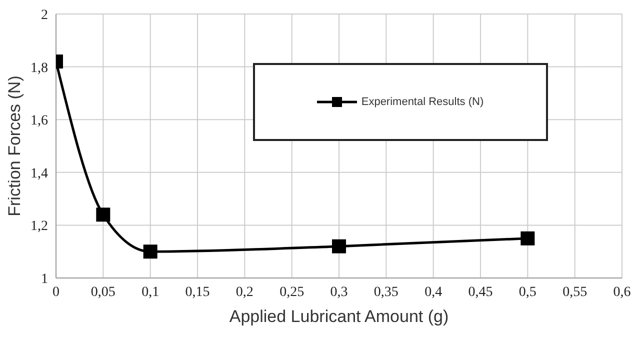  I want to click on x-tick-label: 0,15, so click(197, 292).